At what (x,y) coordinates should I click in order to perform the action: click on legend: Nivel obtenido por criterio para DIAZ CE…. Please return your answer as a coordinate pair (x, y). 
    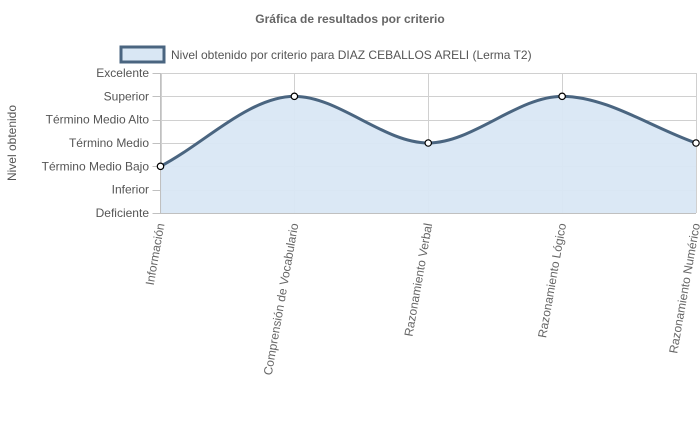
    Looking at the image, I should click on (325, 54).